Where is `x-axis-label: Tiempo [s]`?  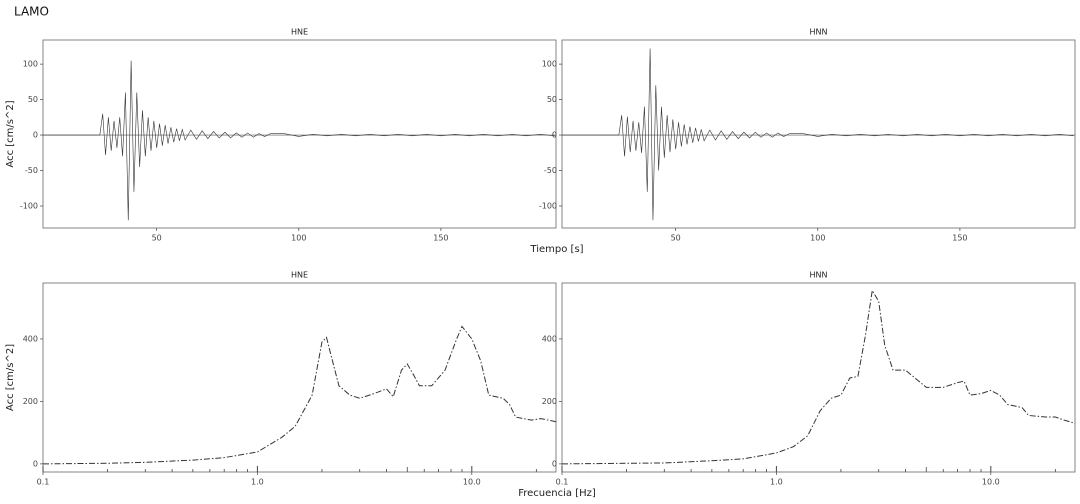
x-axis-label: Tiempo [s] is located at coordinates (556, 249).